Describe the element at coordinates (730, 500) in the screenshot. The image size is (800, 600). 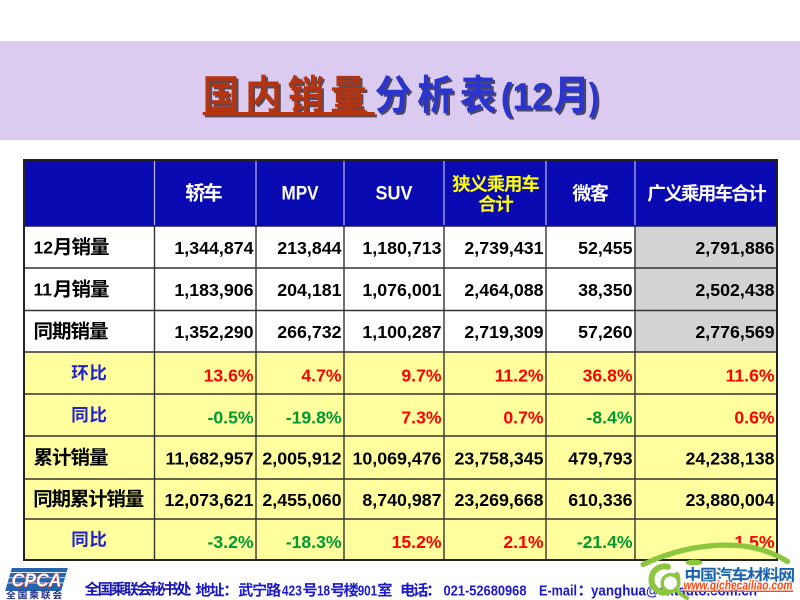
I see `svg-text: 23,880,004` at that location.